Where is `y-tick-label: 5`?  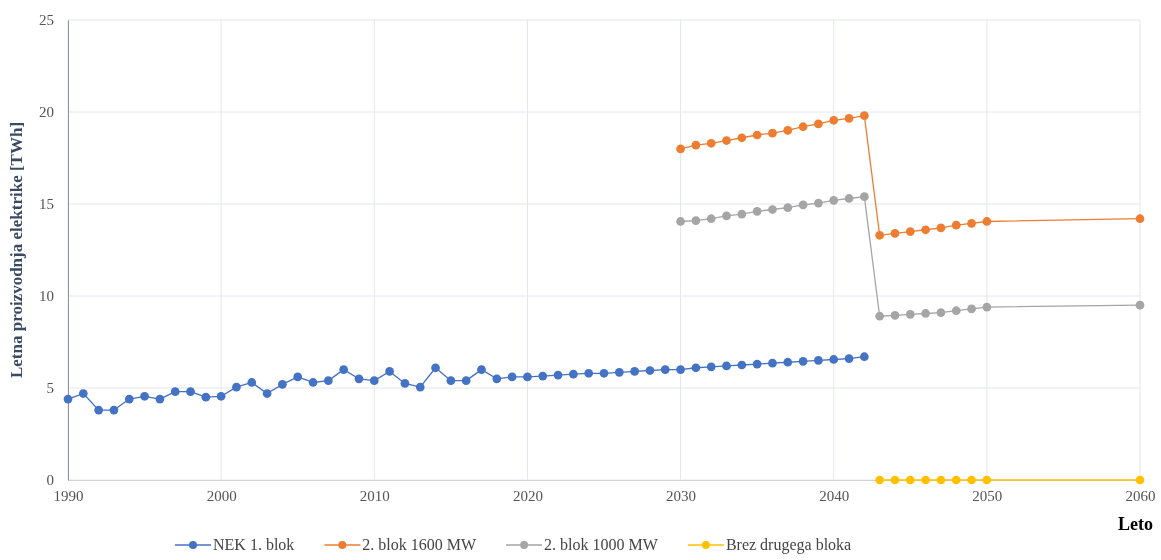 y-tick-label: 5 is located at coordinates (50, 388).